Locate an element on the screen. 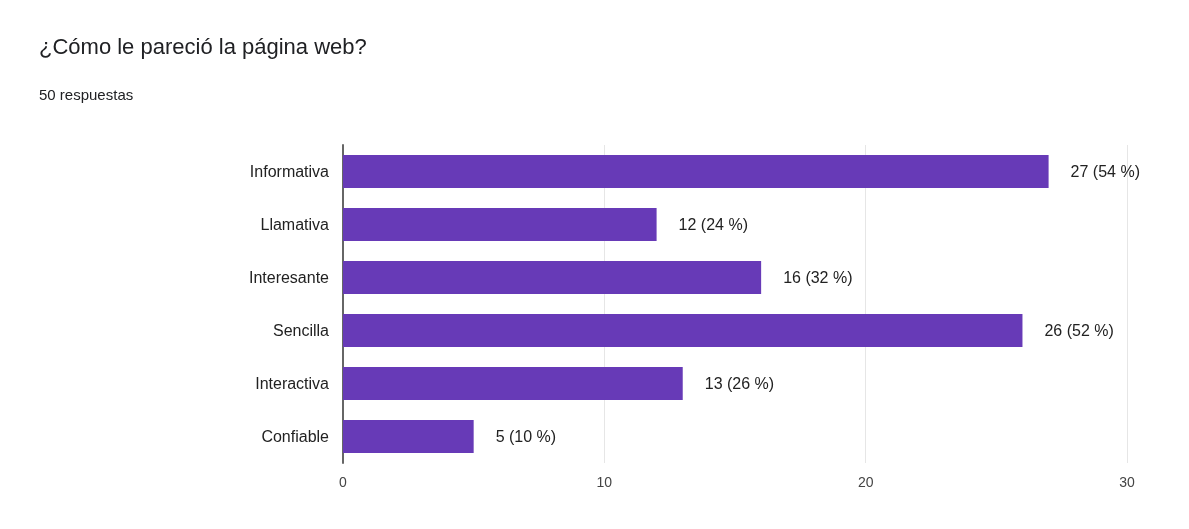 The height and width of the screenshot is (529, 1189). x-tick-label: 30 is located at coordinates (1127, 482).